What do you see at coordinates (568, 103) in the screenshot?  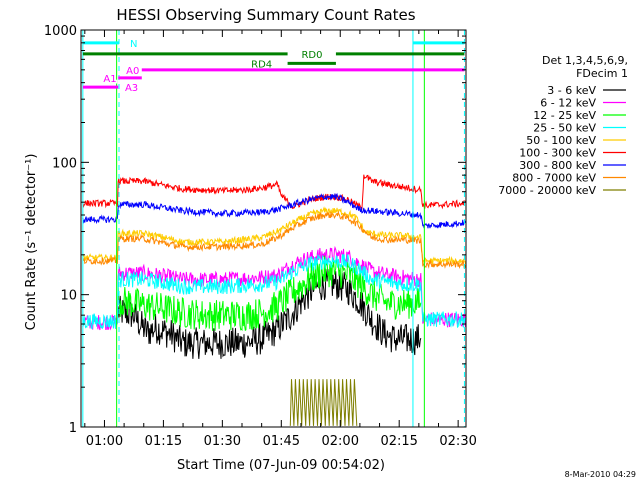 I see `legend-label-2: 6 - 12 keV` at bounding box center [568, 103].